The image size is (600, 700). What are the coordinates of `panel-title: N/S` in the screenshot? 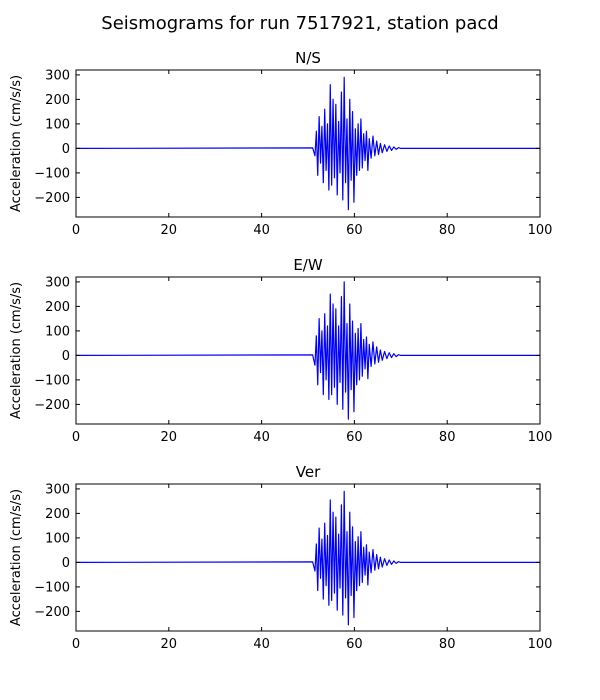 It's located at (308, 58).